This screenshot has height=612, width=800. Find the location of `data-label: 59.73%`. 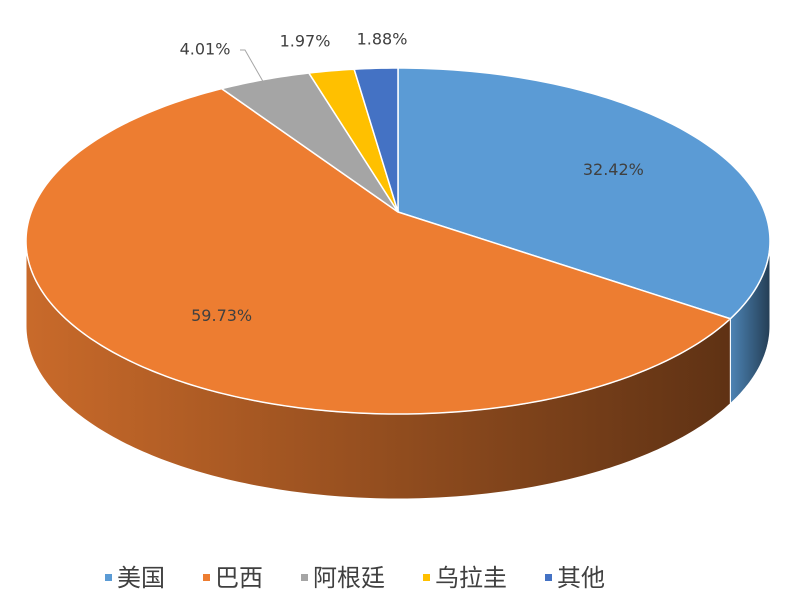

data-label: 59.73% is located at coordinates (221, 315).